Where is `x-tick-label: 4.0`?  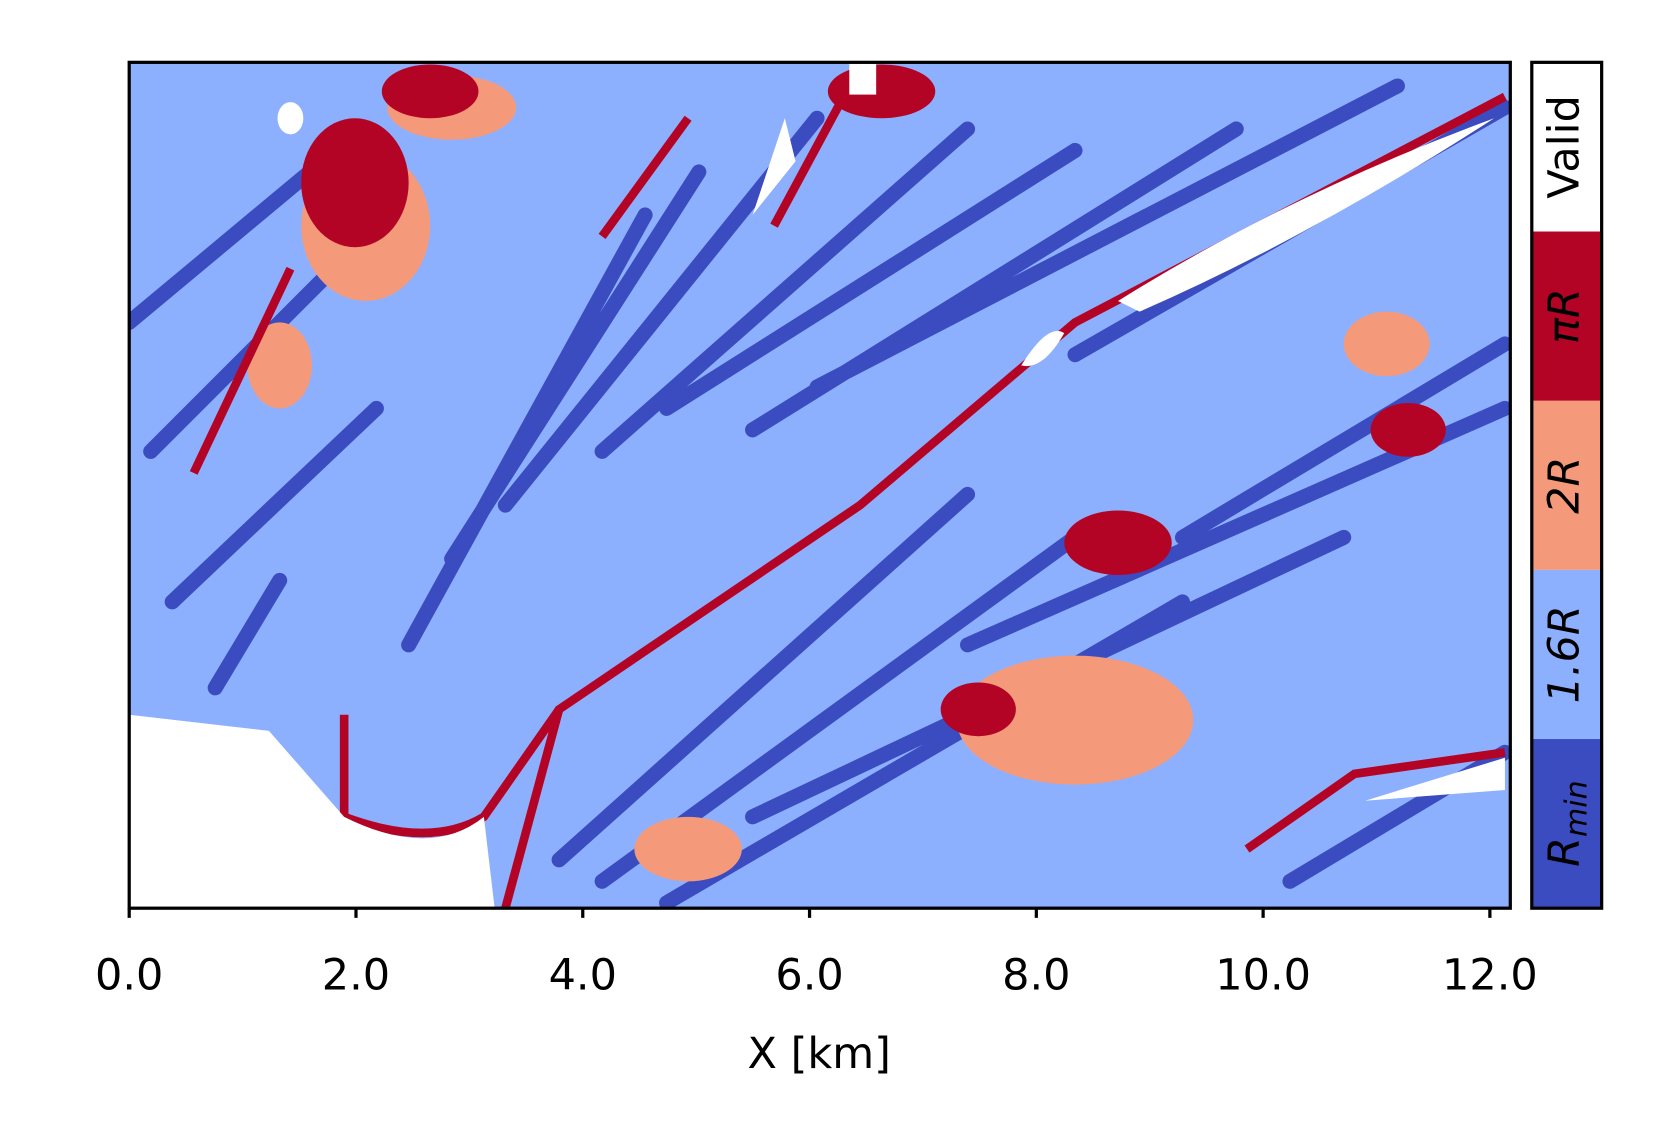 x-tick-label: 4.0 is located at coordinates (583, 976).